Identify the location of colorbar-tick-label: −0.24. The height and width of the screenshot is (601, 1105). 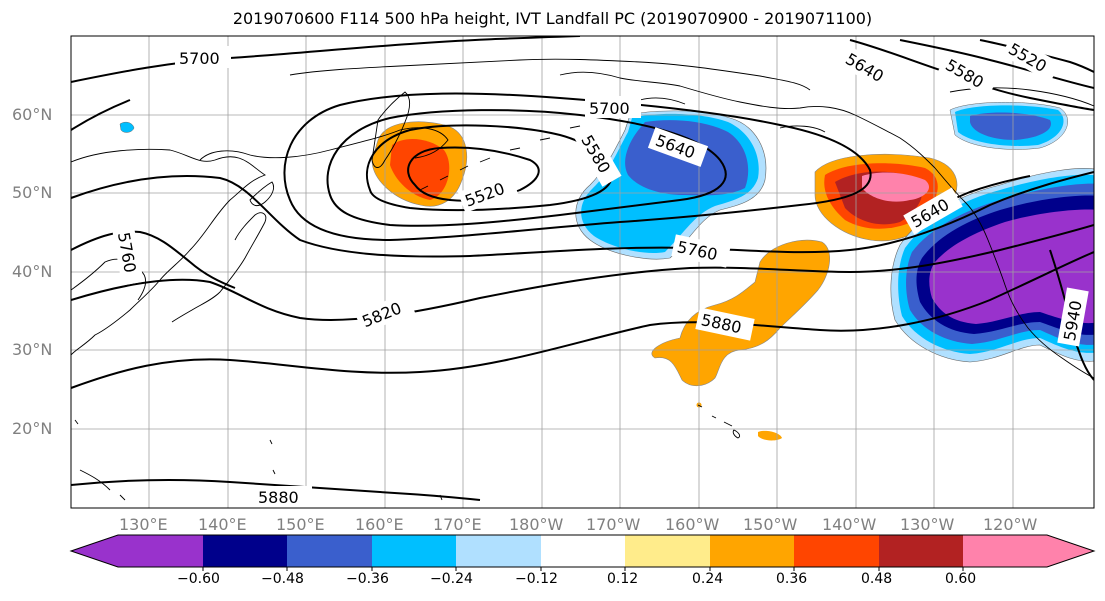
(451, 579).